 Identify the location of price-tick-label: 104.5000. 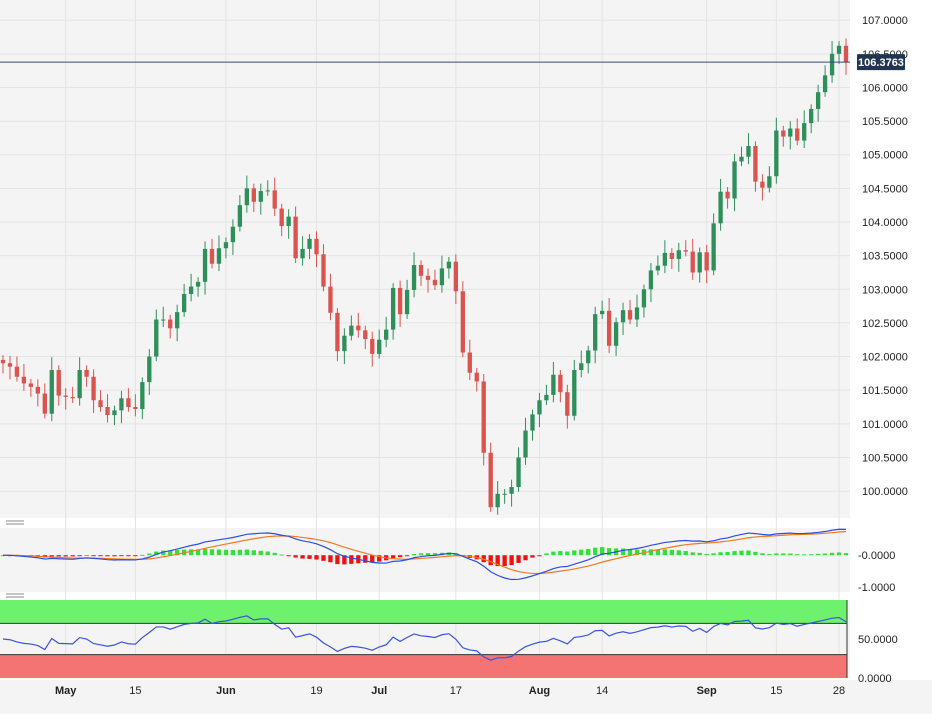
(885, 189).